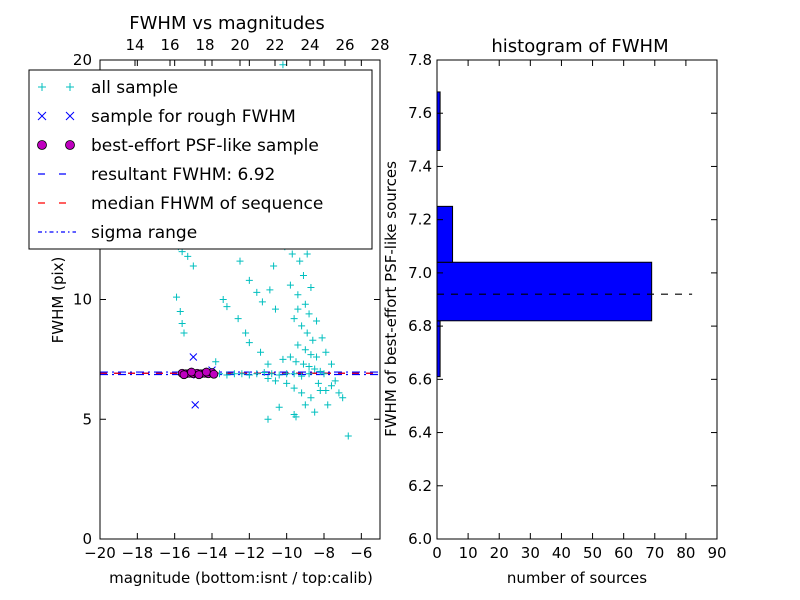 The image size is (800, 600). What do you see at coordinates (420, 113) in the screenshot?
I see `right-y-tick-label: 7.6` at bounding box center [420, 113].